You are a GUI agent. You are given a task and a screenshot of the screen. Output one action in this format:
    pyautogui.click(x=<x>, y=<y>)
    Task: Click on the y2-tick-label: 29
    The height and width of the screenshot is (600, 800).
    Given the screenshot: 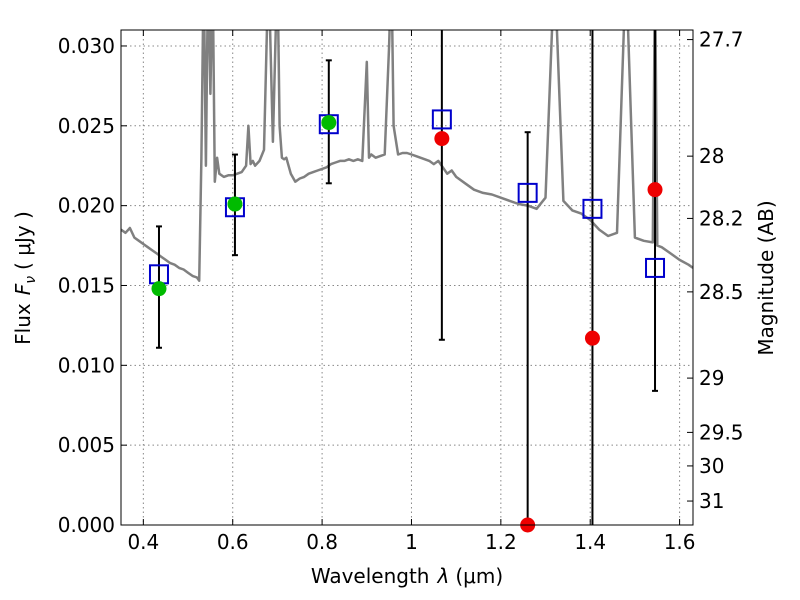 What is the action you would take?
    pyautogui.click(x=711, y=378)
    